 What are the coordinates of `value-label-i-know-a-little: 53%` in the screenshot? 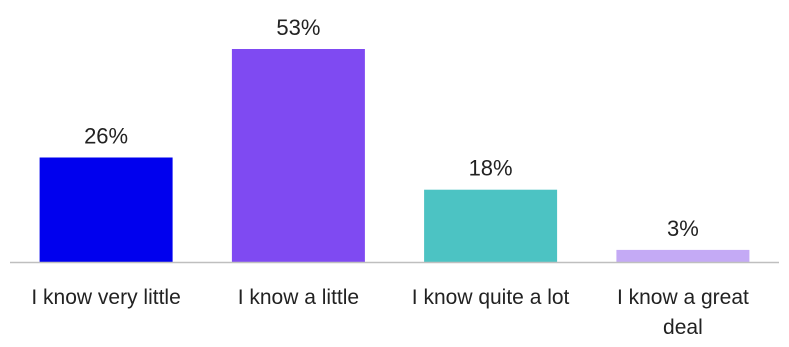 It's located at (298, 27).